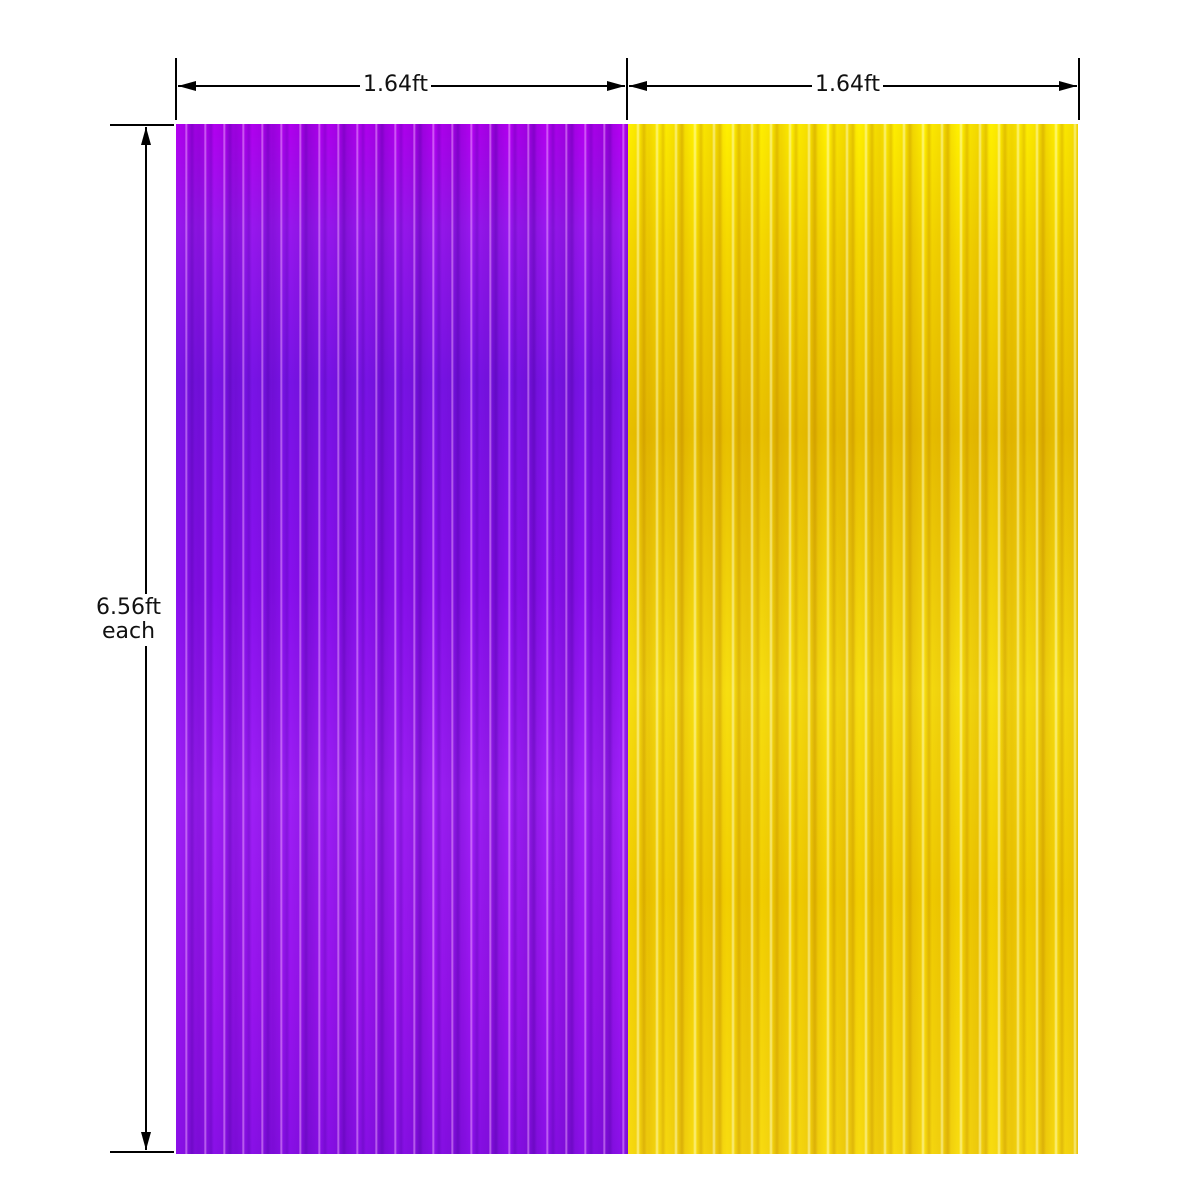 The height and width of the screenshot is (1200, 1200). I want to click on height-value: 6.56ft, so click(128, 607).